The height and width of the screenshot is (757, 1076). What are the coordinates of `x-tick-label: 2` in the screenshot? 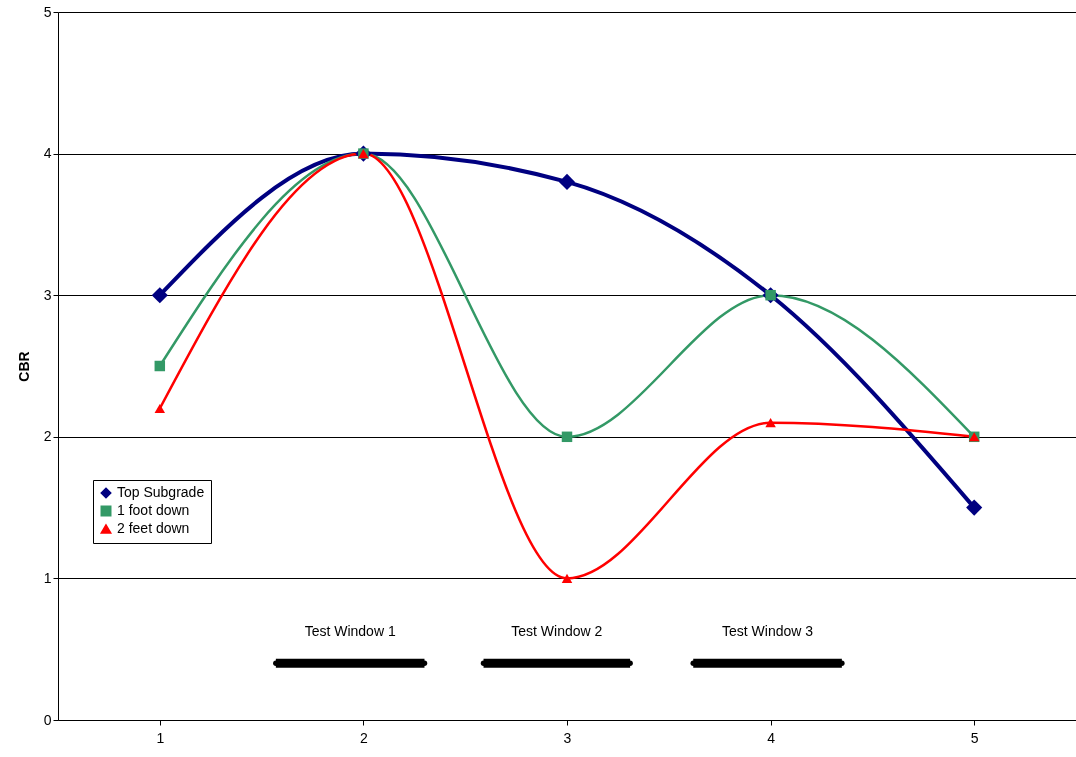 It's located at (364, 737).